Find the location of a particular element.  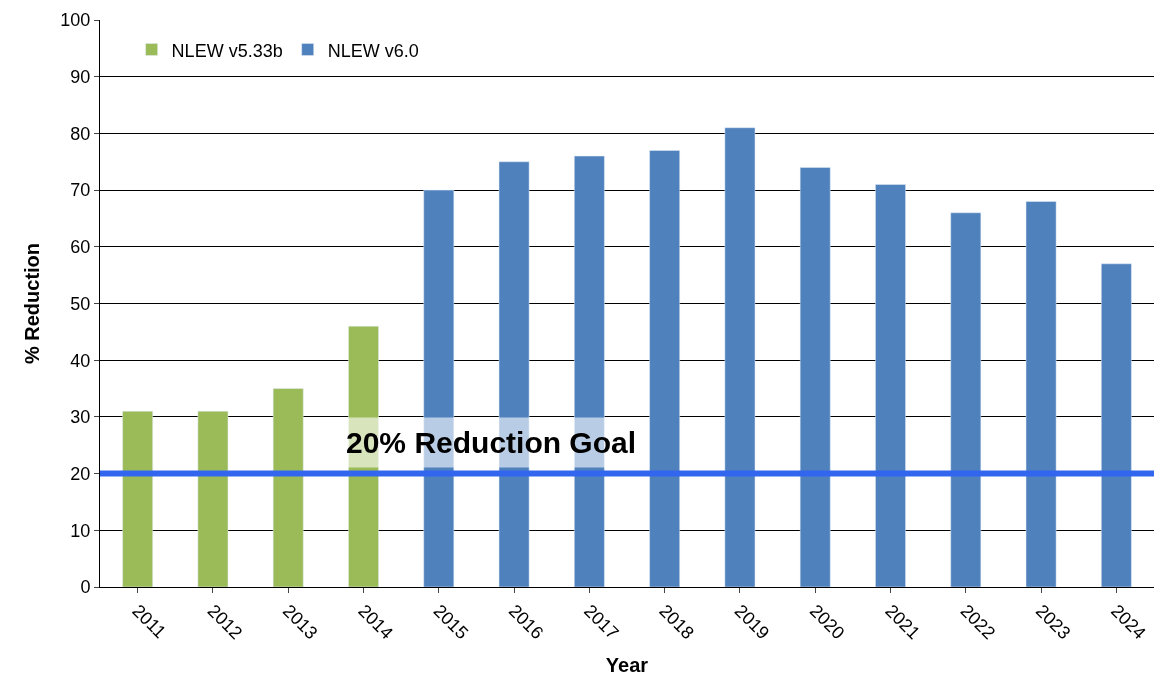

y-tick-label: 30 is located at coordinates (80, 417).